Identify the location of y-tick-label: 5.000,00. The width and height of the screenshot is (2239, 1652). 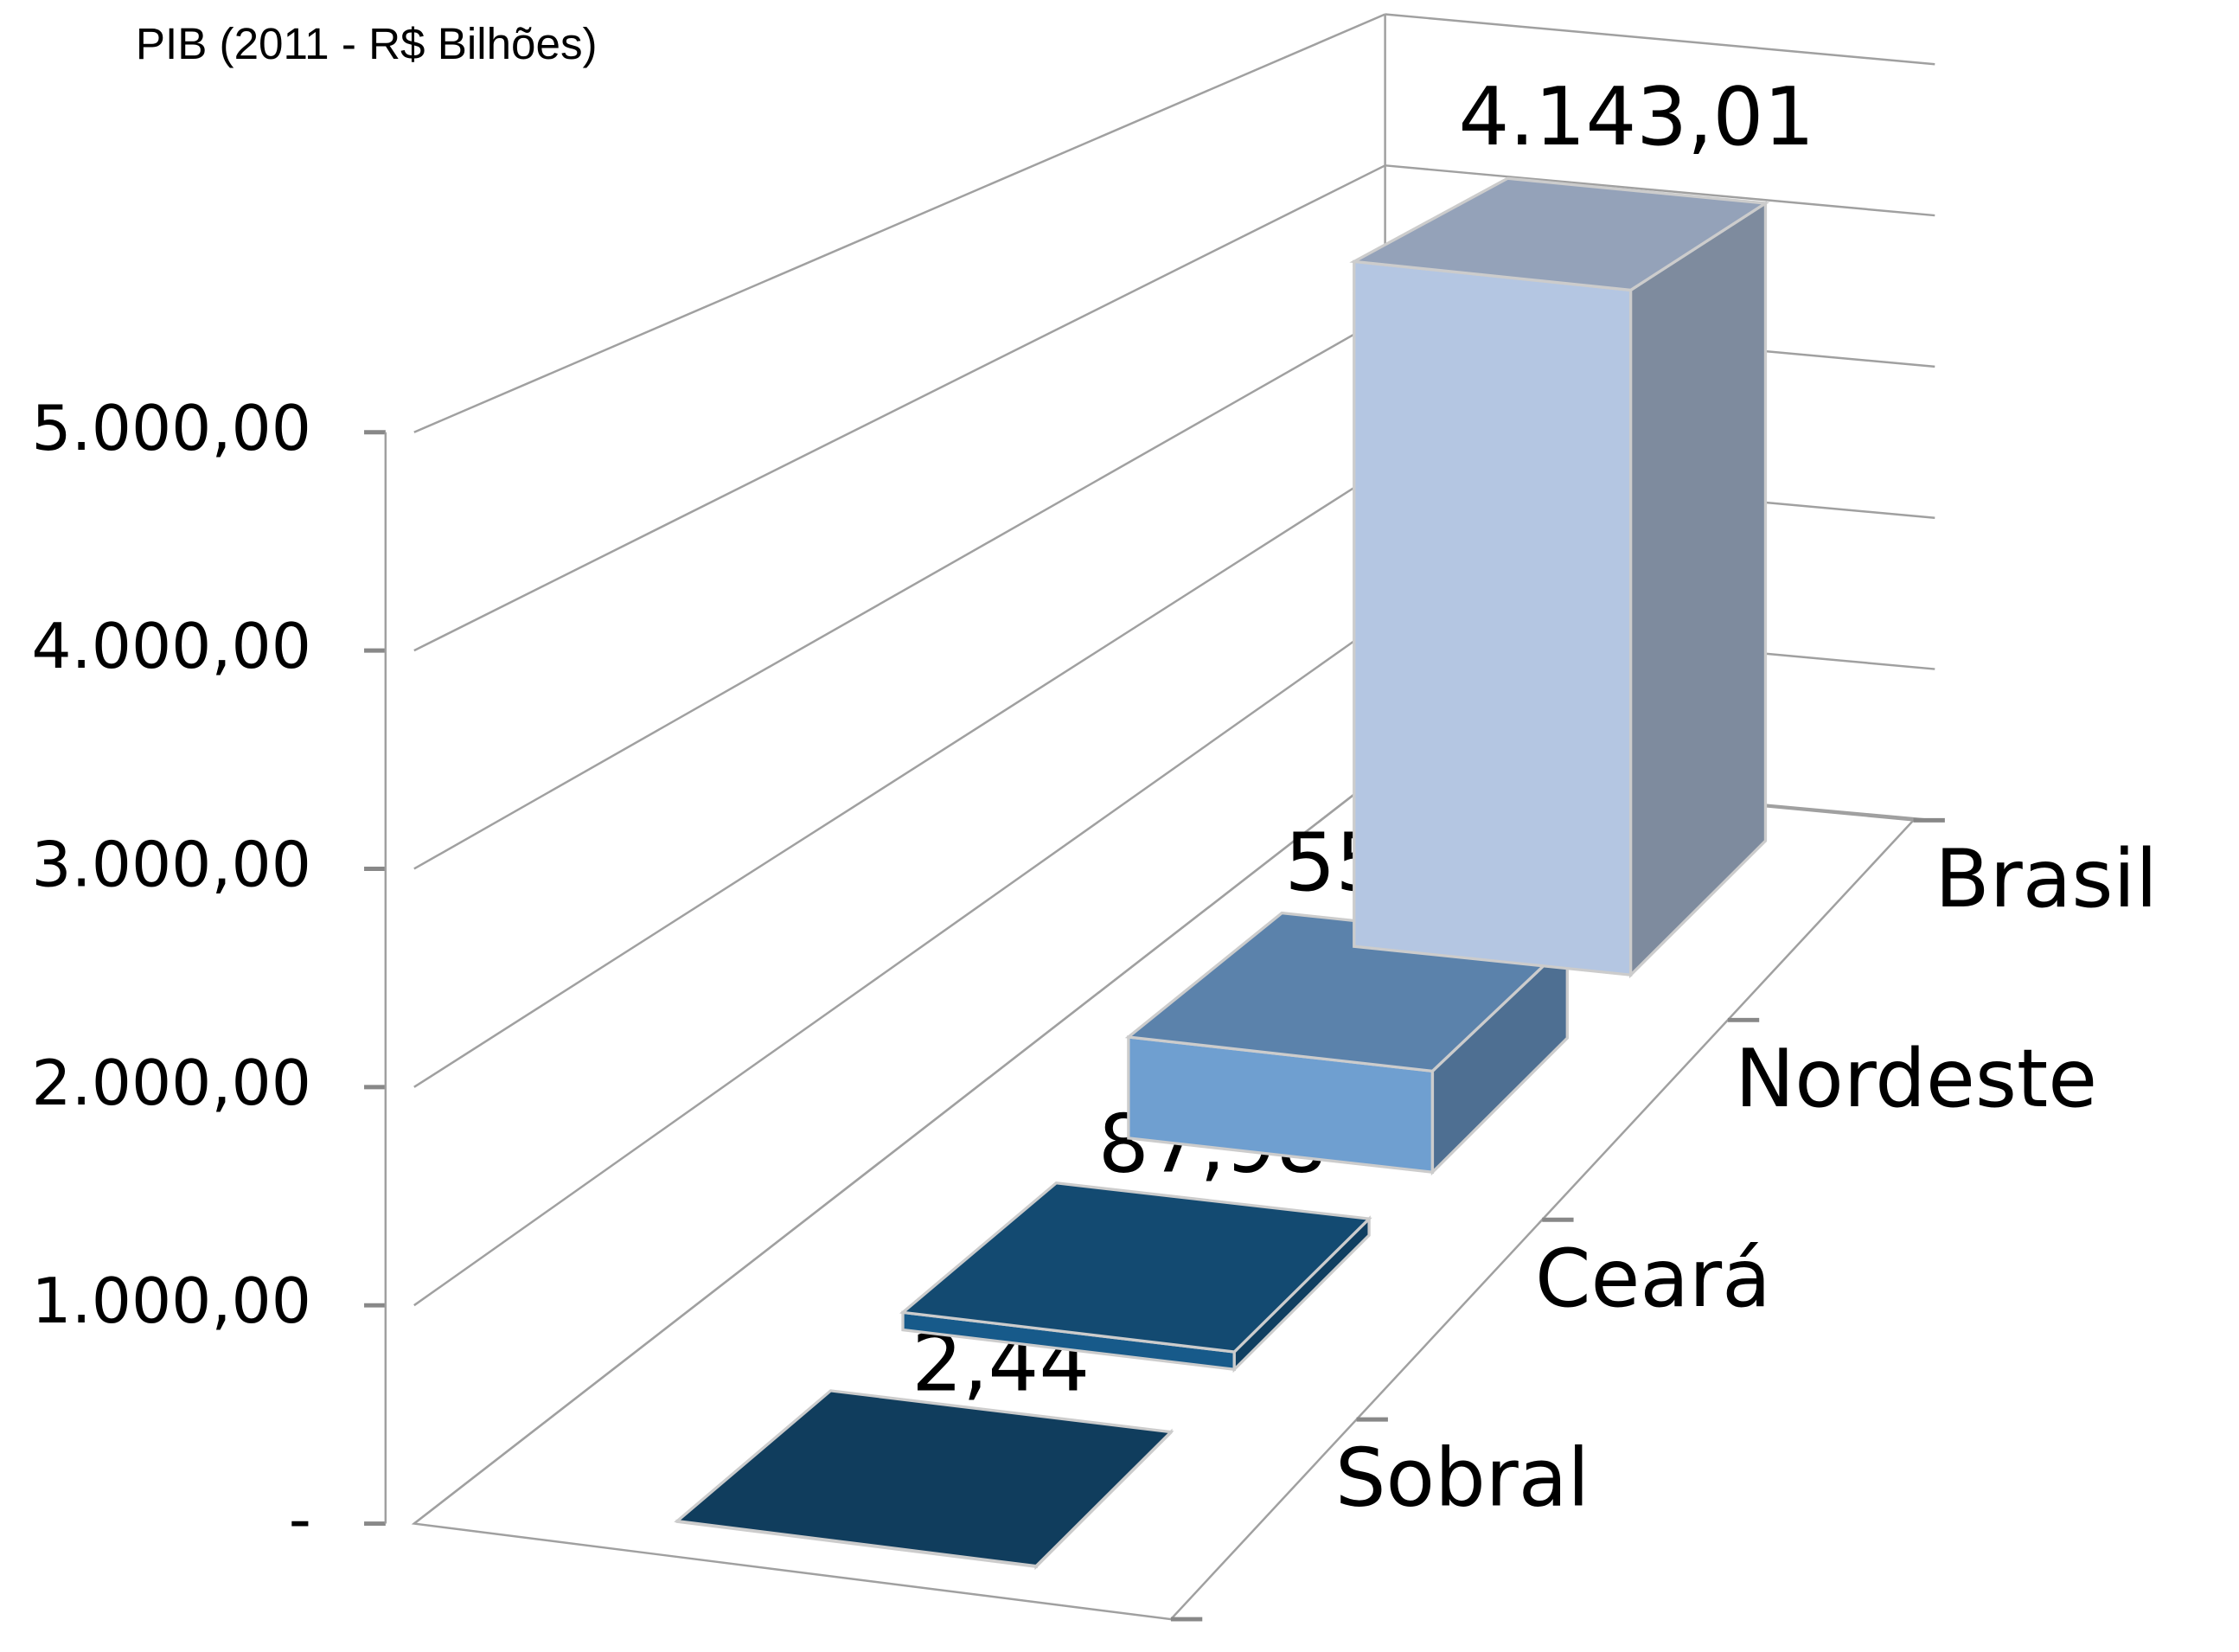
(171, 429).